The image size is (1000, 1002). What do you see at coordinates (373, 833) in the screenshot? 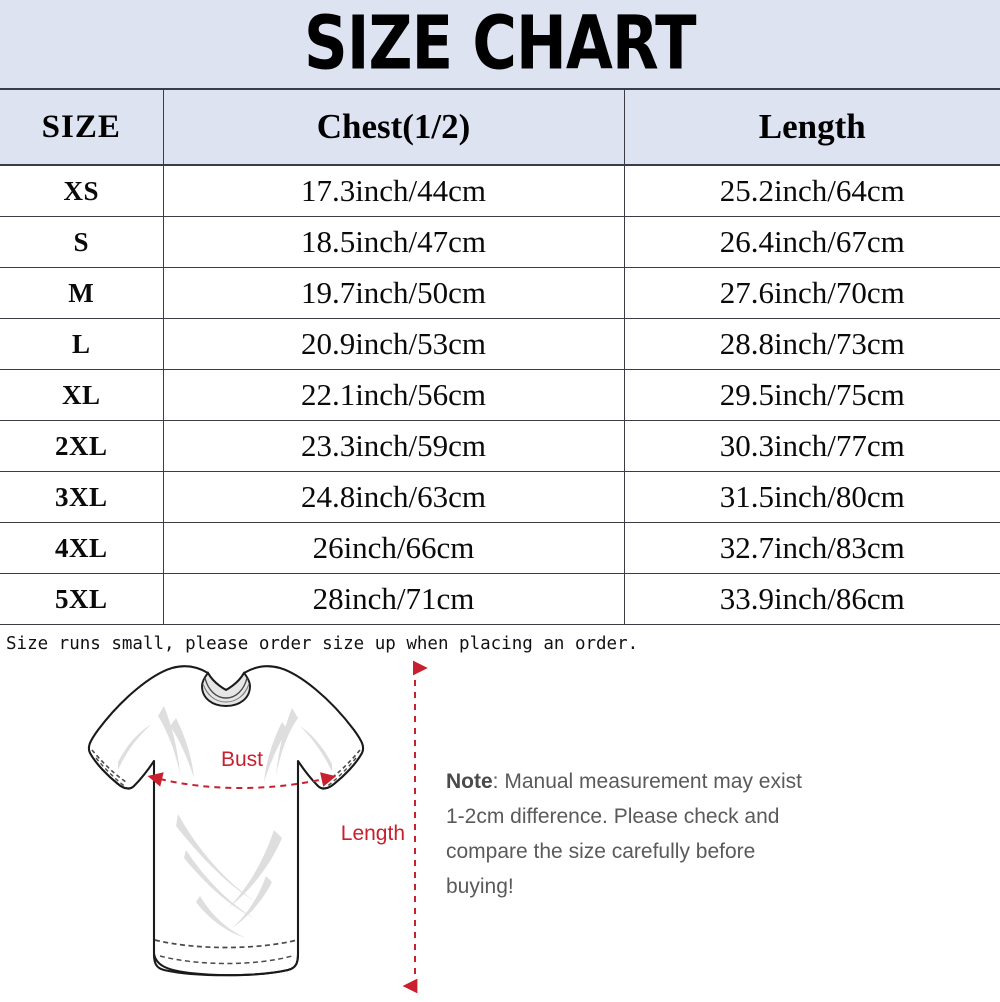
I see `length-label: Length` at bounding box center [373, 833].